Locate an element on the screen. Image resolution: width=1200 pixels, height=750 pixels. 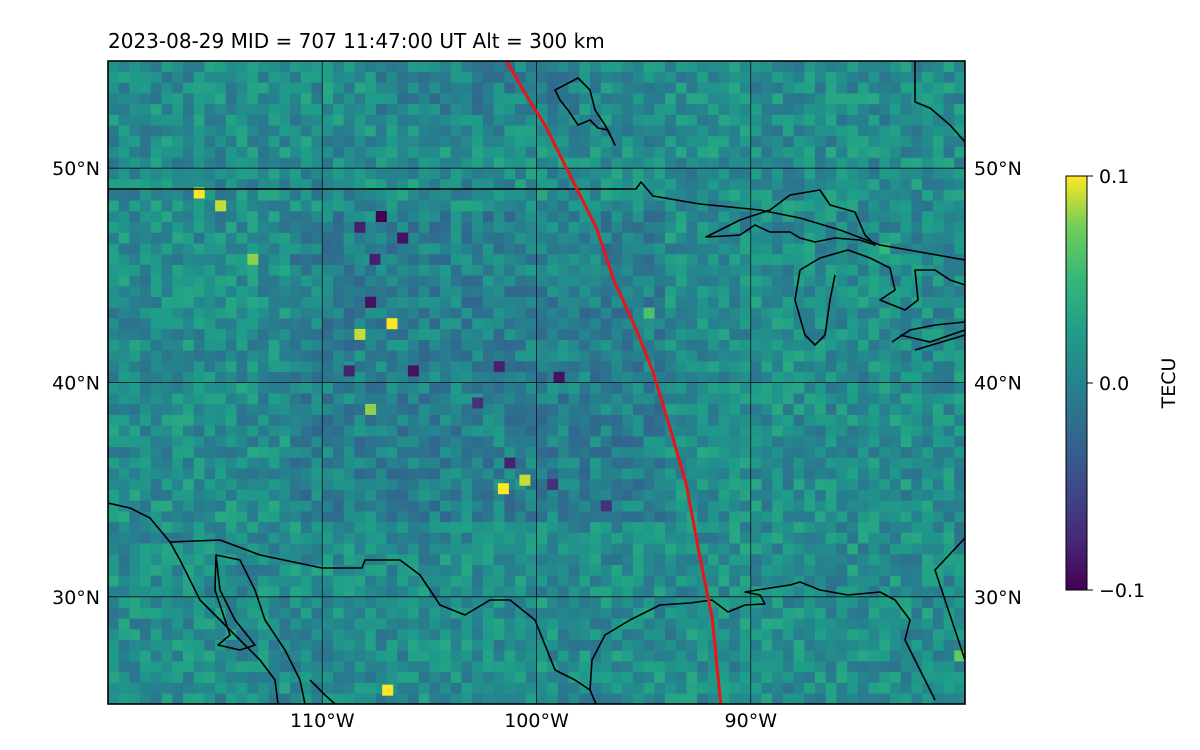
lon-label-100w: 100°W is located at coordinates (536, 721).